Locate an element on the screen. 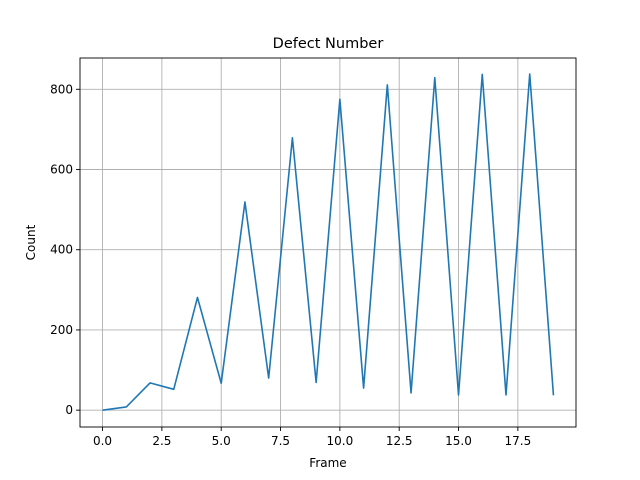 This screenshot has height=480, width=640. x-tick-label: 10.0 is located at coordinates (340, 441).